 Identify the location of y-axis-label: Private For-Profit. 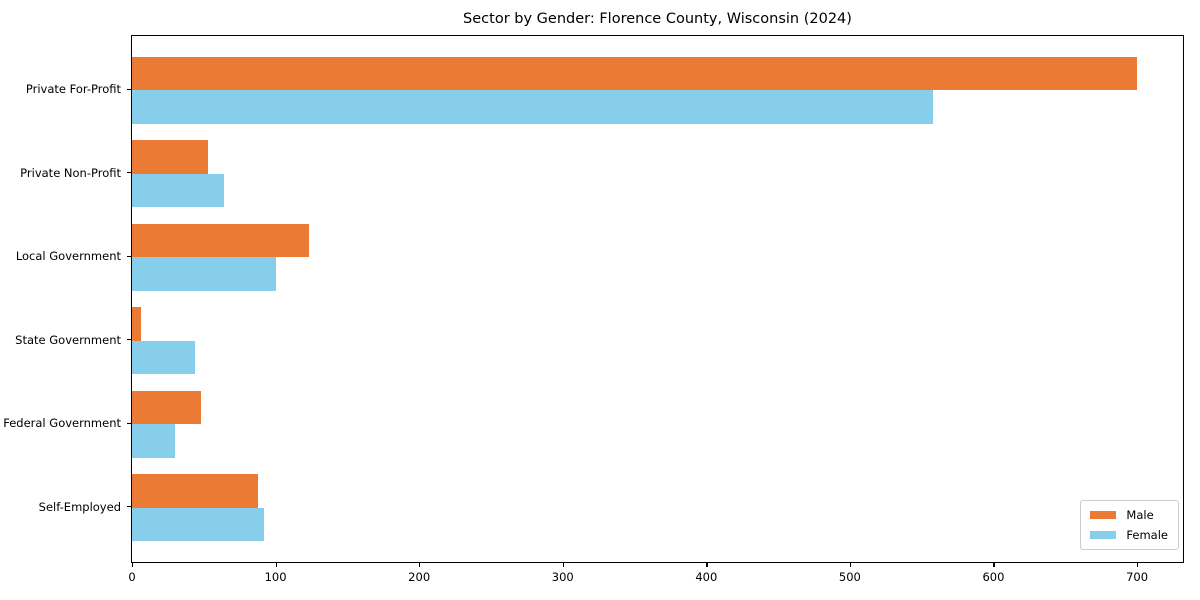
(73, 89).